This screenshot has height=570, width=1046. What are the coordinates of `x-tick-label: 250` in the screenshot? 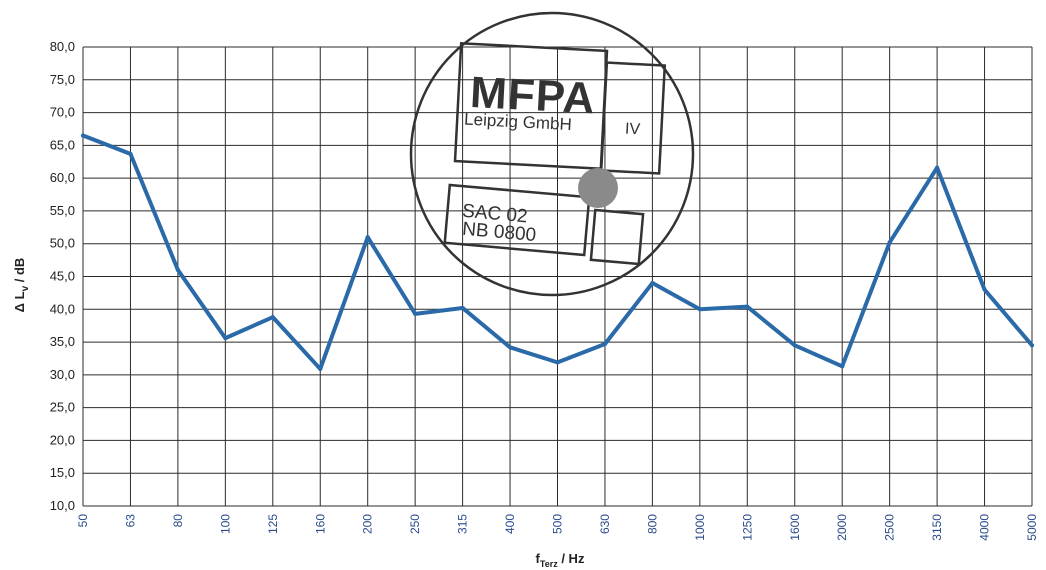 It's located at (415, 524).